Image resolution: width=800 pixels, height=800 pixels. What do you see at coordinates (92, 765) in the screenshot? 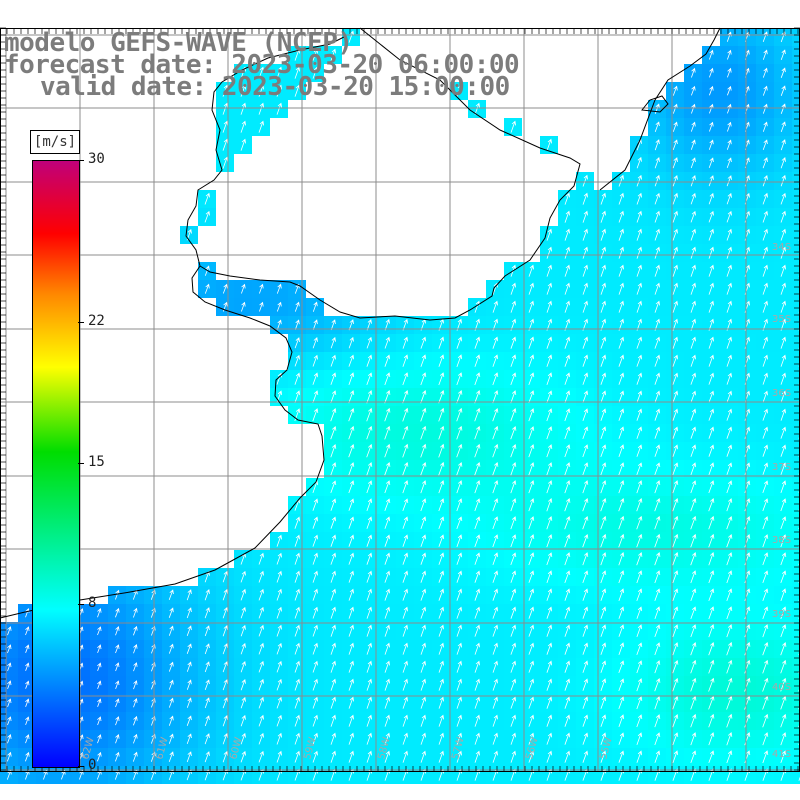
I see `colorbar-tick-label: 0` at bounding box center [92, 765].